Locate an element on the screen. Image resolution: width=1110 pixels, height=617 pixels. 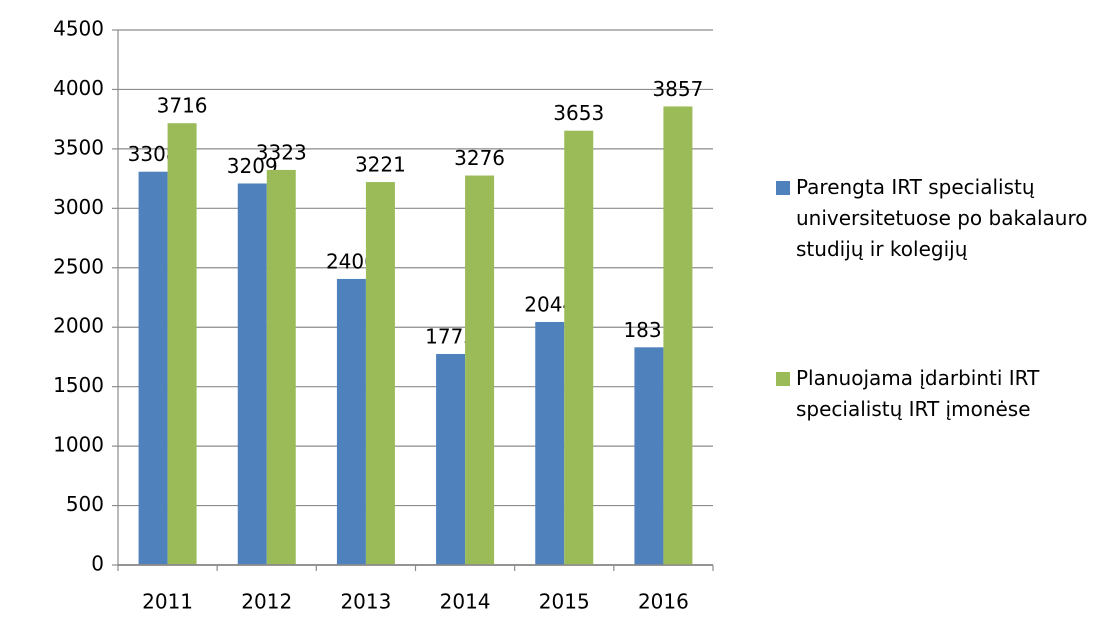
data-label: 3276 is located at coordinates (479, 158).